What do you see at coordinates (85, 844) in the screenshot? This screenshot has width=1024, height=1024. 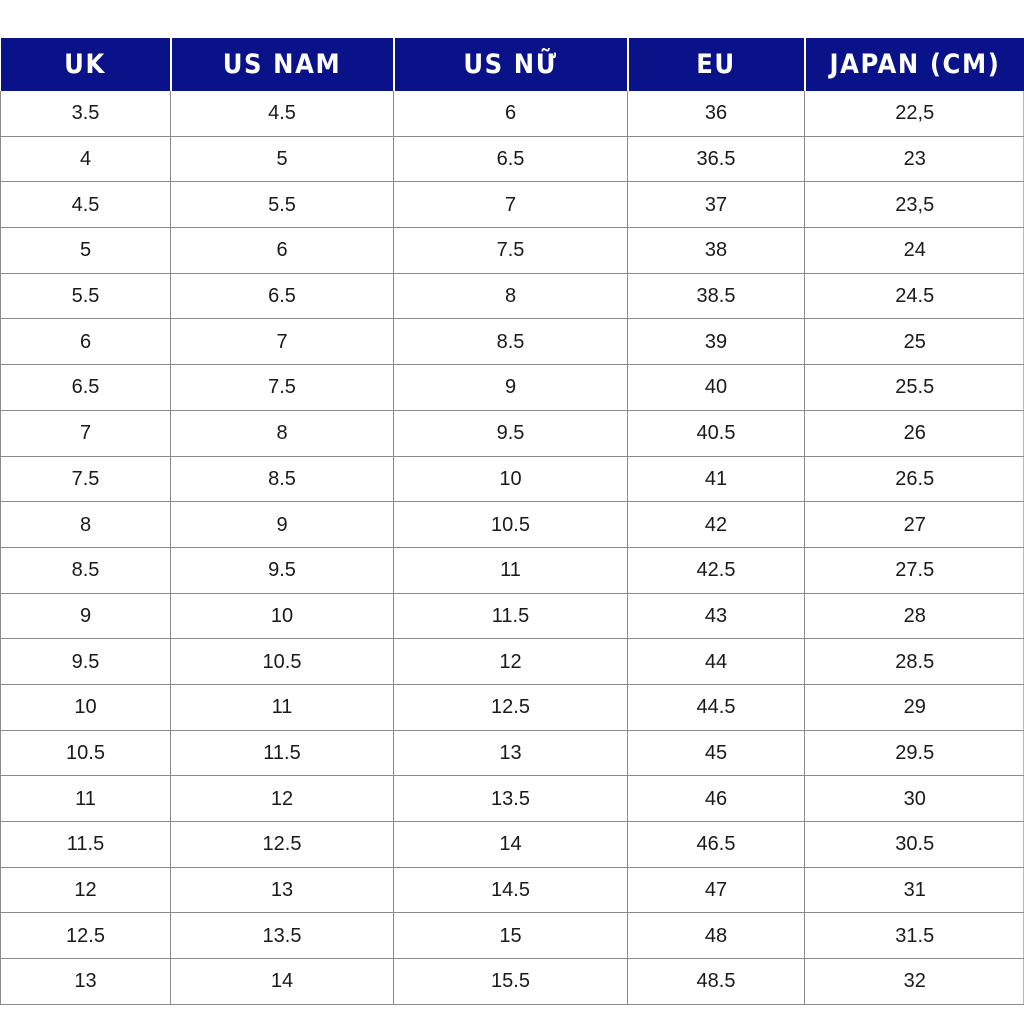 I see `cell-uk: 11.5` at bounding box center [85, 844].